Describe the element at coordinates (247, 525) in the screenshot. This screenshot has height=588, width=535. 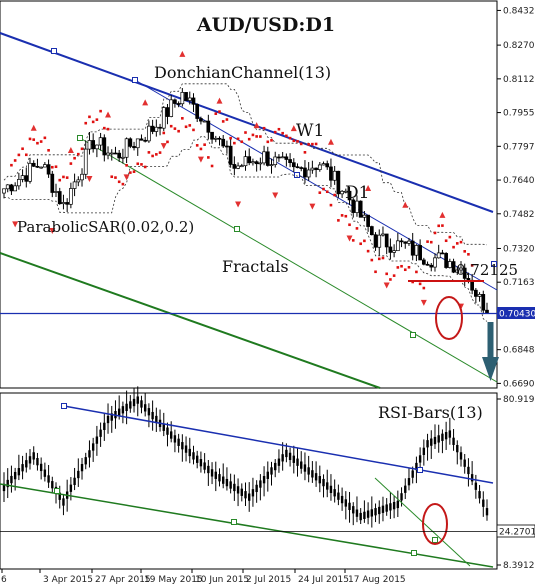
I see `rsi-support-line` at that location.